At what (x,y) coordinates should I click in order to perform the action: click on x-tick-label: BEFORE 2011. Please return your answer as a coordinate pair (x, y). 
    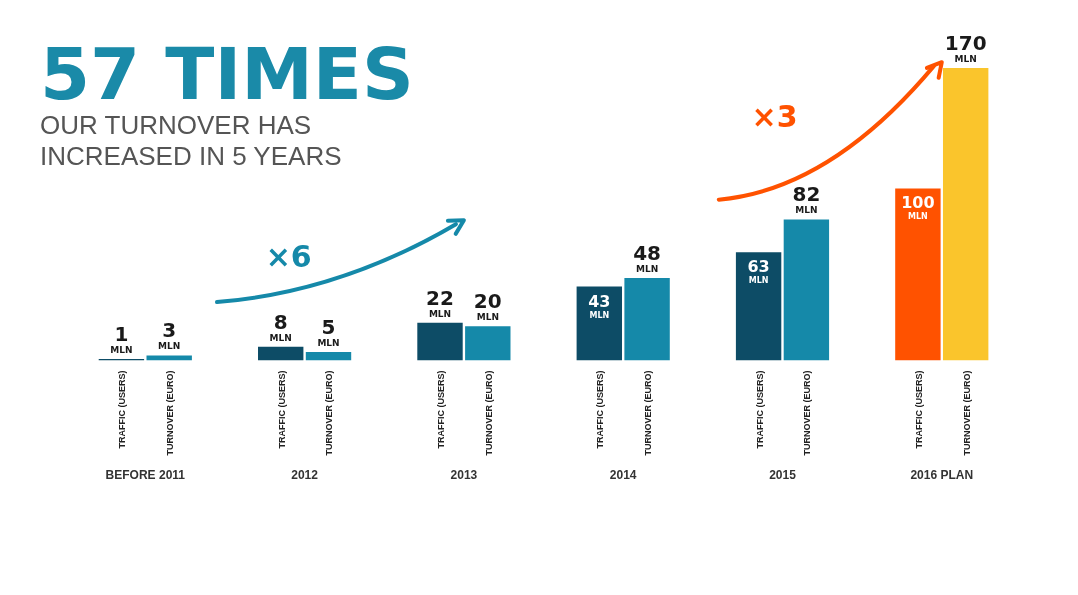
    Looking at the image, I should click on (145, 475).